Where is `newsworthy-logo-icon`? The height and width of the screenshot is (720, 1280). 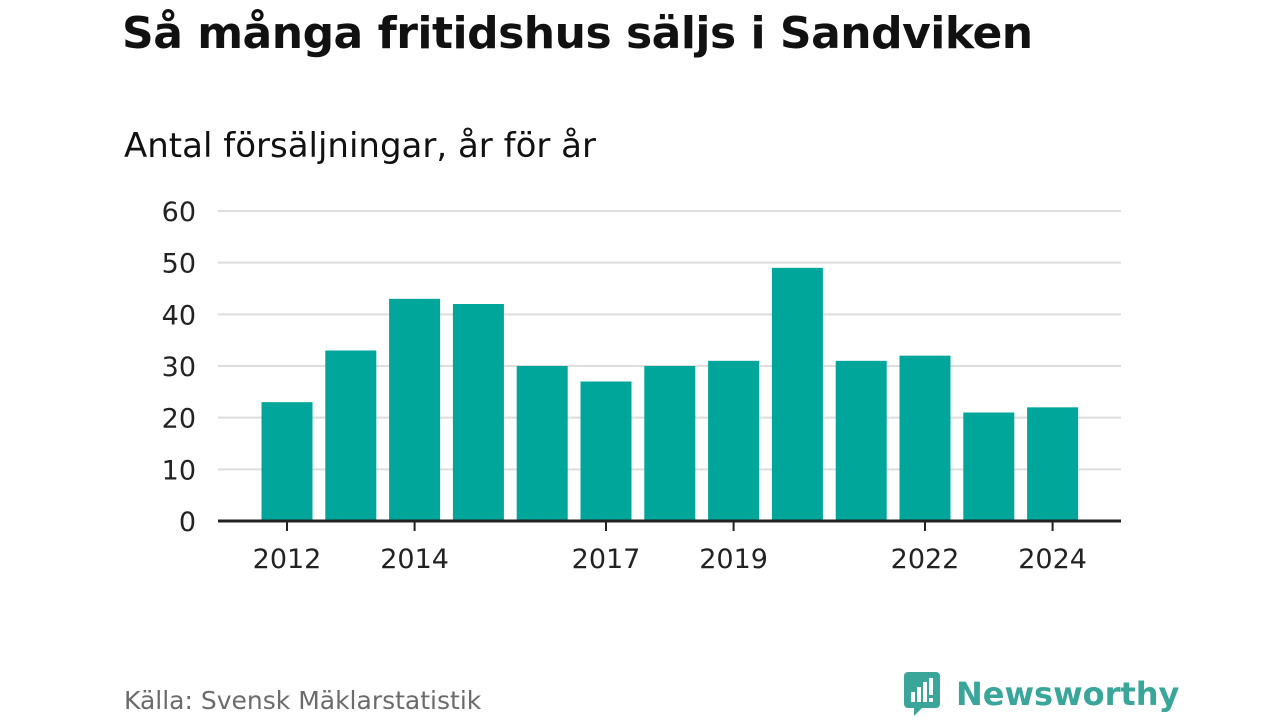 newsworthy-logo-icon is located at coordinates (922, 694).